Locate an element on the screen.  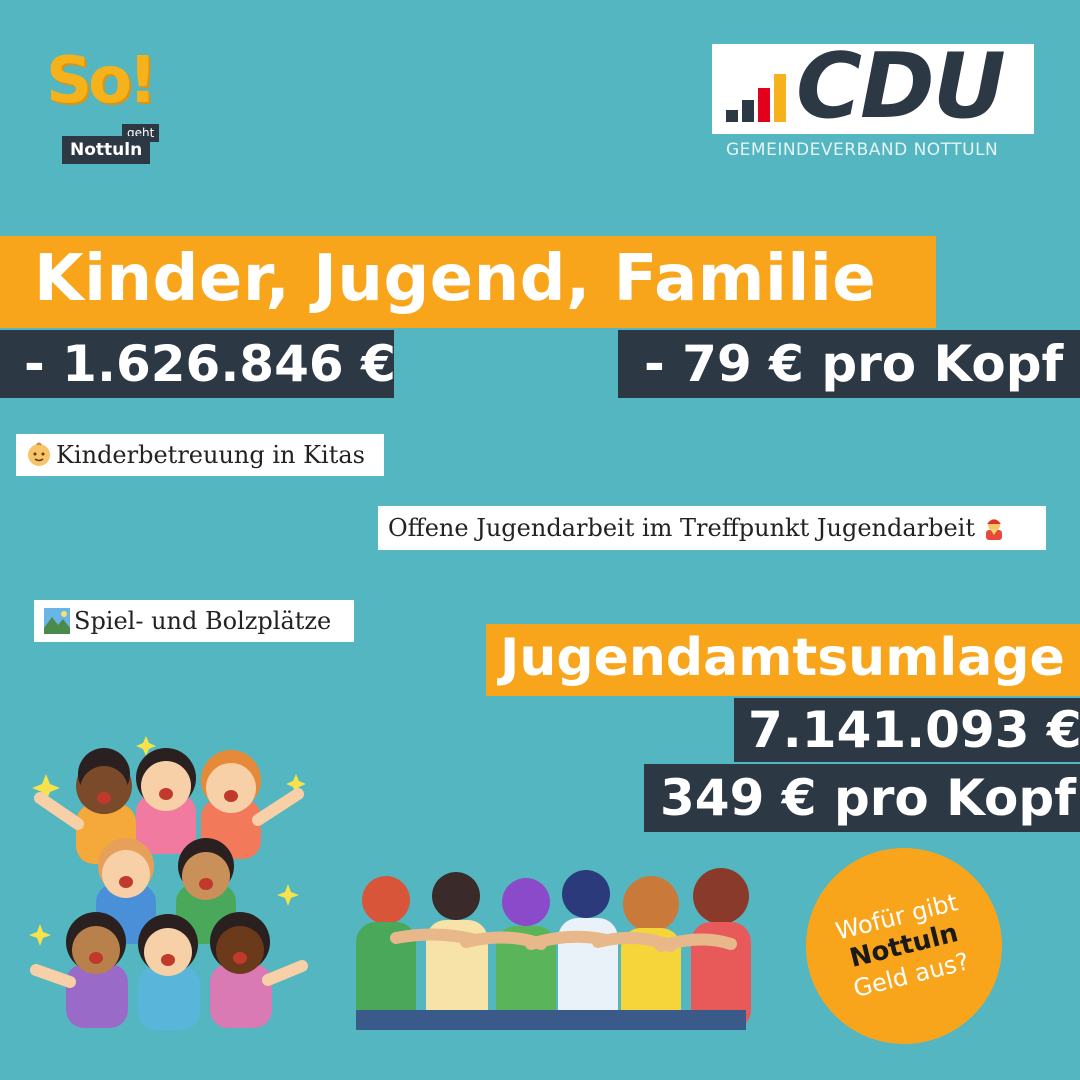
happy-children-illustration is located at coordinates (168, 883).